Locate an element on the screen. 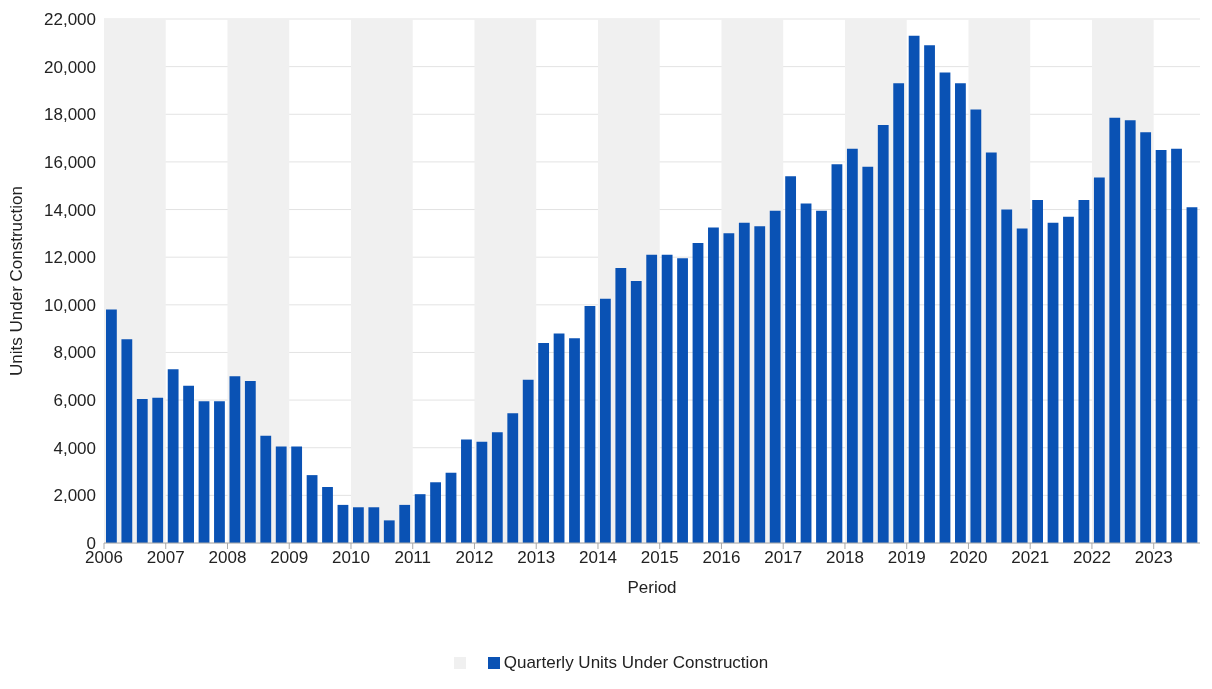  x-tick-label: 2010 is located at coordinates (351, 558).